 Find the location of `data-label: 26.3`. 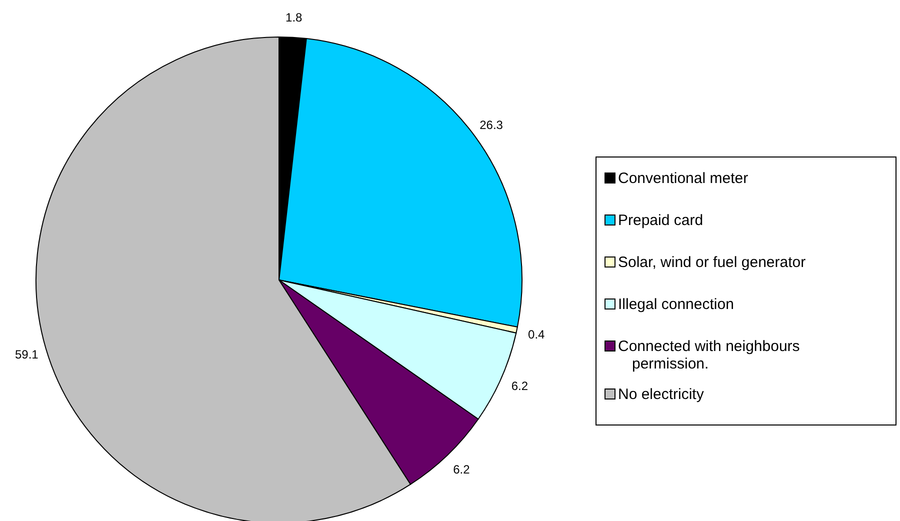

data-label: 26.3 is located at coordinates (492, 125).